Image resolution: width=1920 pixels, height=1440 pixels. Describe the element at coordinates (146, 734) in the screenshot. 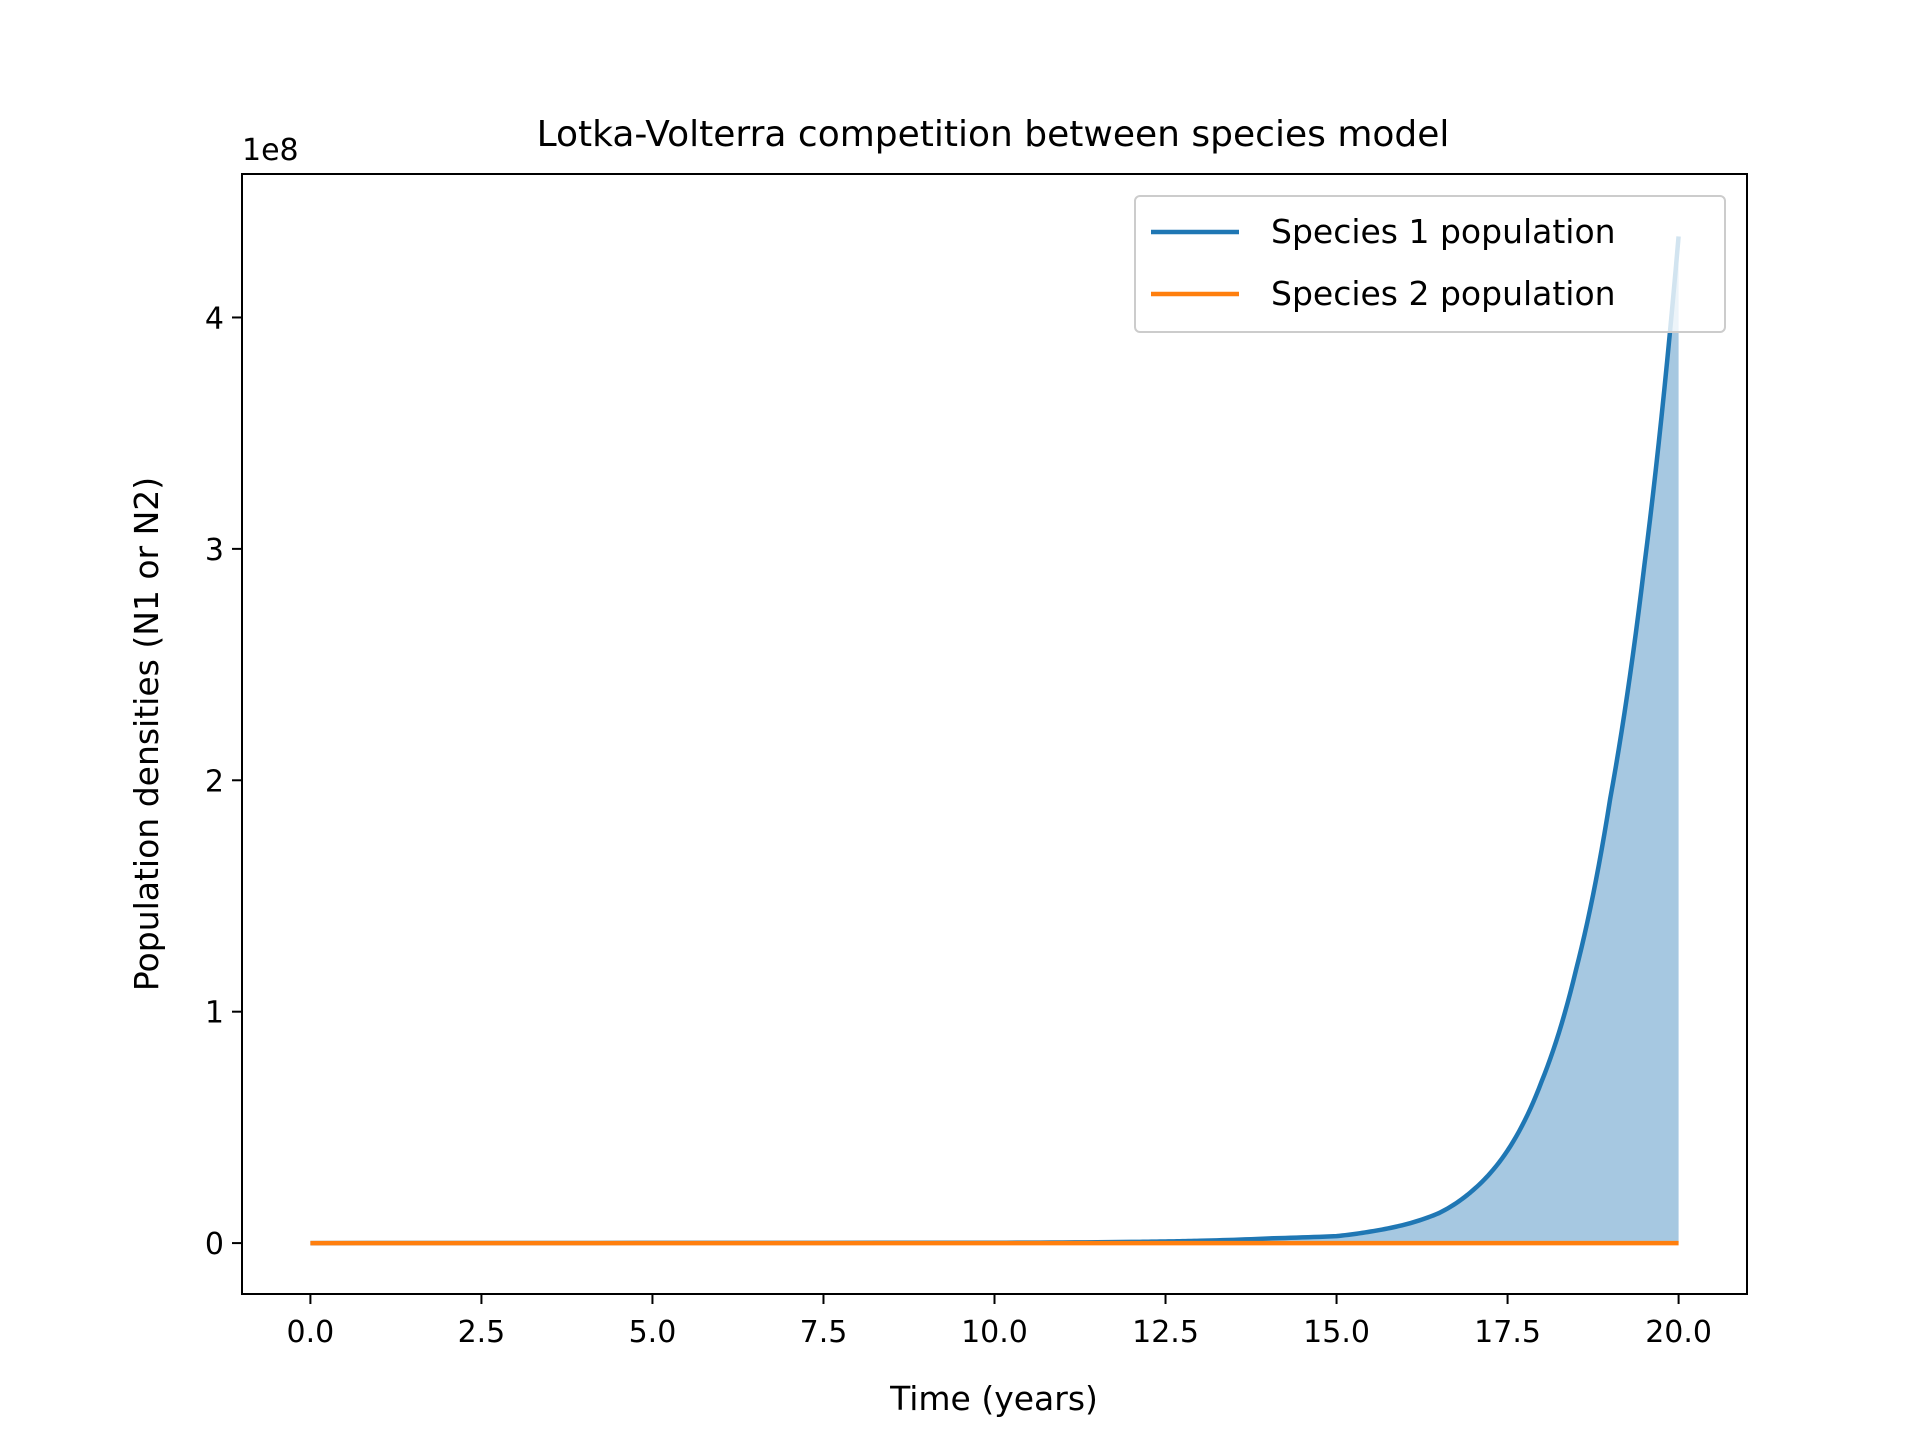

I see `y-axis-label: Population densities (N1 or N2)` at that location.